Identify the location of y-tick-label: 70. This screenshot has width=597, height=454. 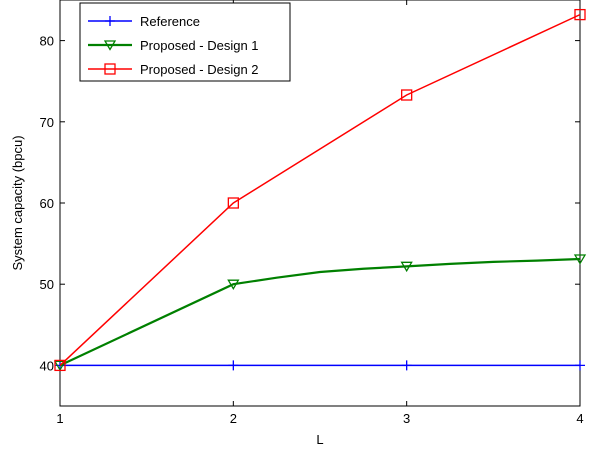
(47, 122).